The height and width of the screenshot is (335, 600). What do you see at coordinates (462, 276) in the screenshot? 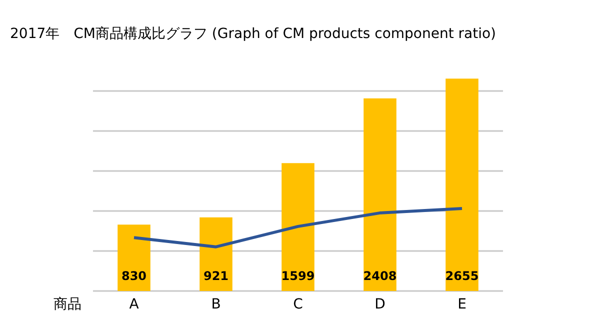
I see `data-label: 2655` at bounding box center [462, 276].